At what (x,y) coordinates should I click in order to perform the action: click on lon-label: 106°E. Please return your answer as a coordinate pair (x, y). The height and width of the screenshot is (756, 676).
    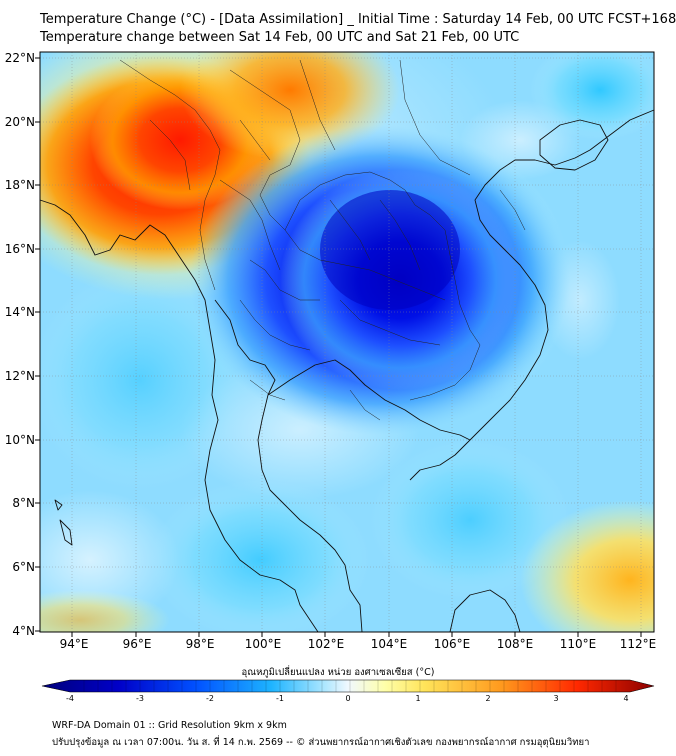
    Looking at the image, I should click on (452, 644).